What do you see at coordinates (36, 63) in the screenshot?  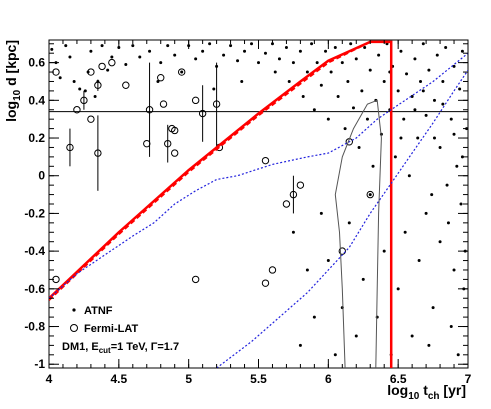 I see `y-tick-label: 0.6` at bounding box center [36, 63].